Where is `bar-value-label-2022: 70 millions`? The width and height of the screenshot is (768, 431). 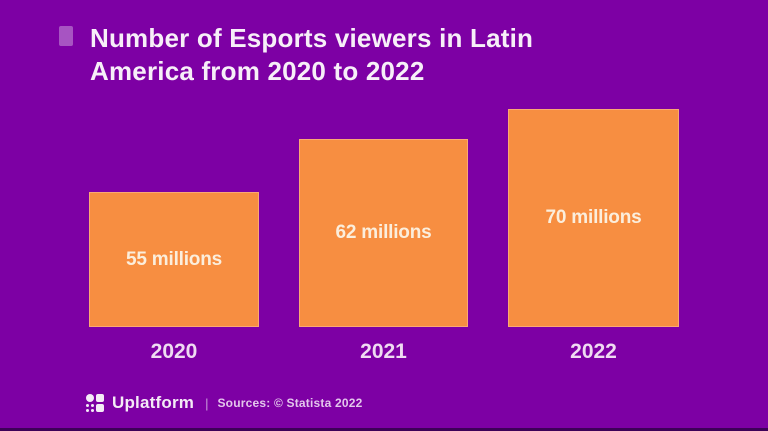
bar-value-label-2022: 70 millions is located at coordinates (593, 217).